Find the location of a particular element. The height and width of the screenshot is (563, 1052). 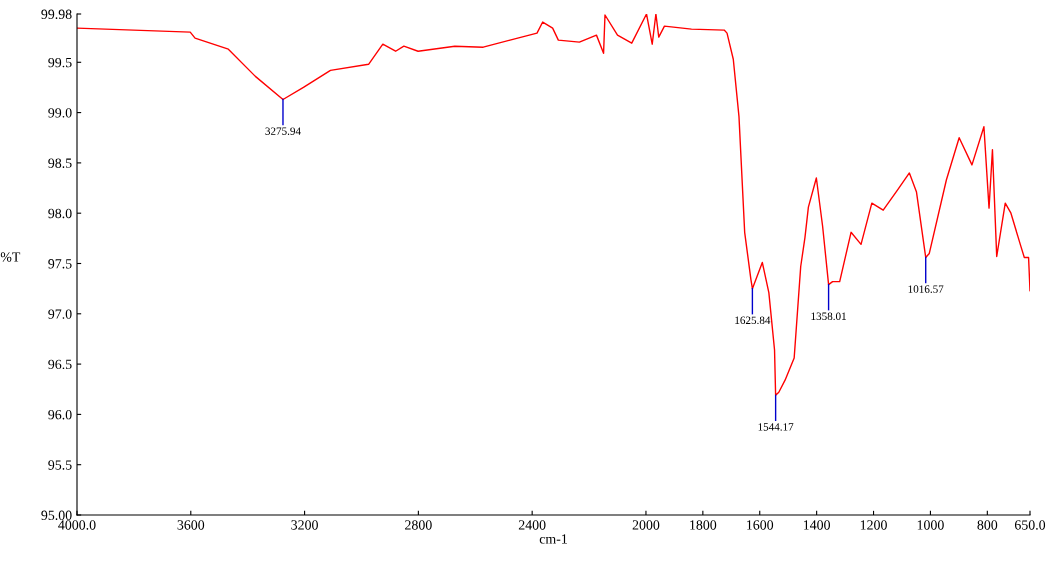

y-tick-label: 98.0 is located at coordinates (60, 213).